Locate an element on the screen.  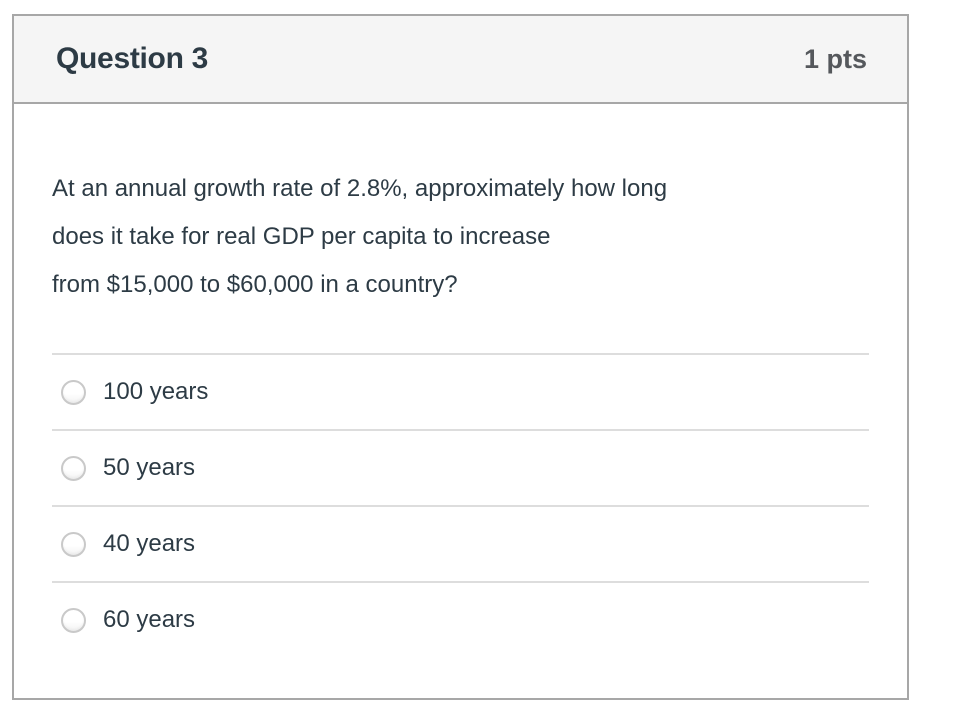
answer-label: 40 years is located at coordinates (149, 543).